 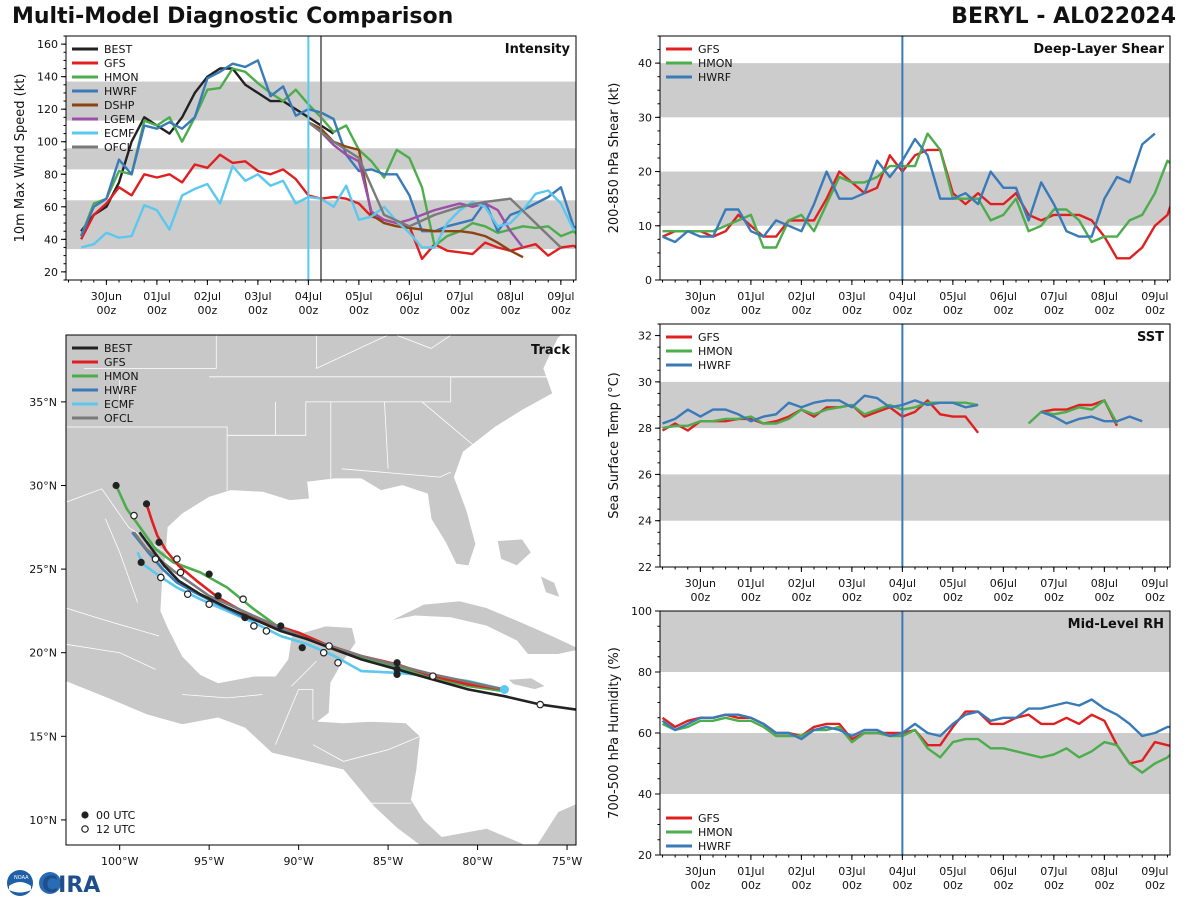 I want to click on track-line-best, so click(x=357, y=621).